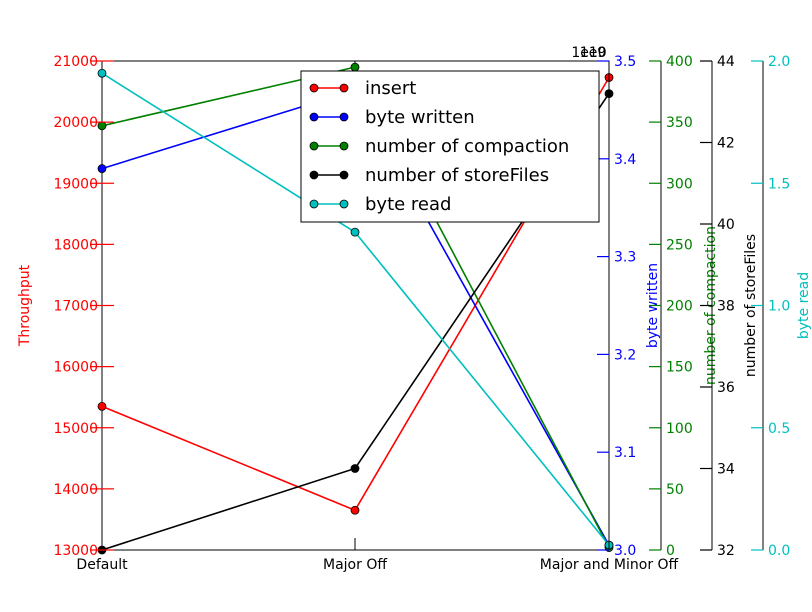  What do you see at coordinates (75, 307) in the screenshot?
I see `y-tick-label: 17000` at bounding box center [75, 307].